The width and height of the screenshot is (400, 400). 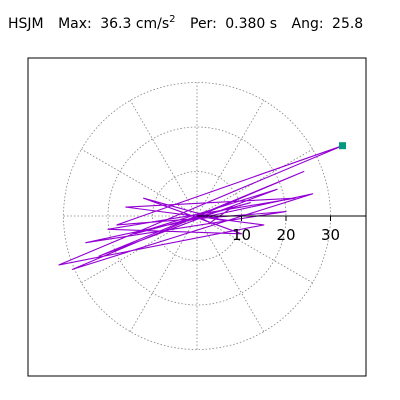 I want to click on max-value: 36.3 cm/s2, so click(x=138, y=23).